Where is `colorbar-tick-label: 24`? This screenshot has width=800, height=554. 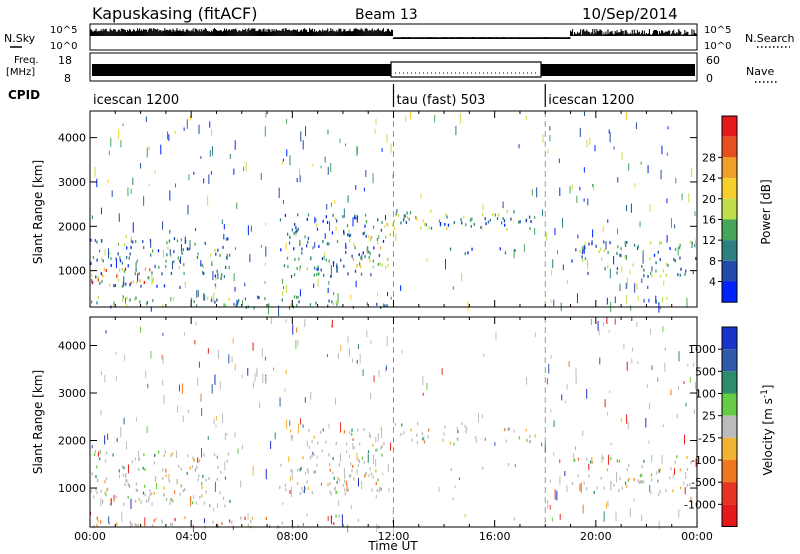
colorbar-tick-label: 24 is located at coordinates (709, 178).